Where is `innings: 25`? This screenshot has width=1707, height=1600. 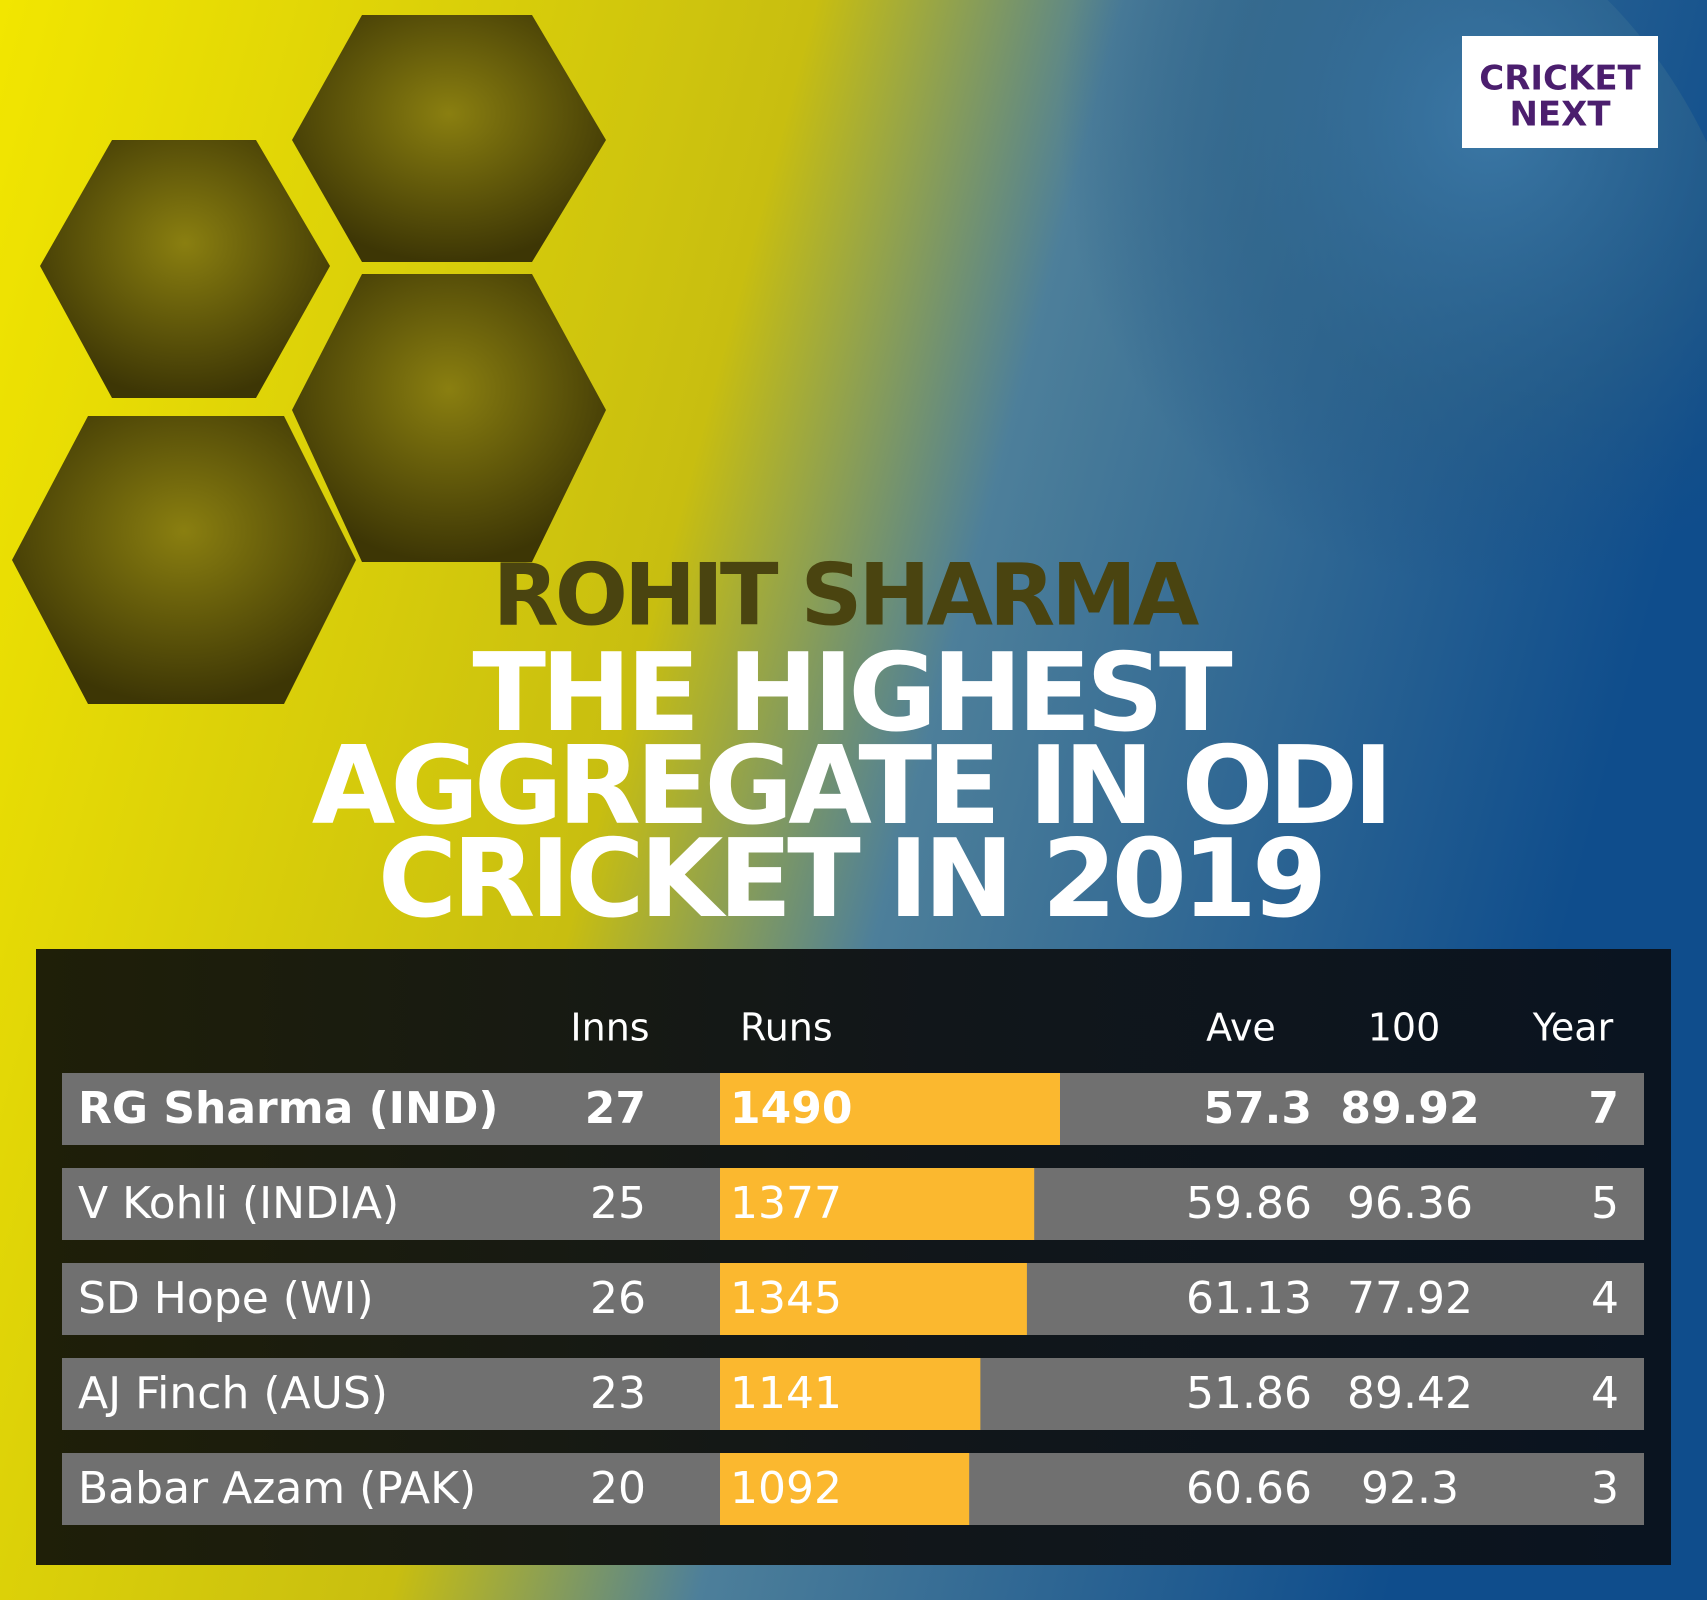 innings: 25 is located at coordinates (618, 1203).